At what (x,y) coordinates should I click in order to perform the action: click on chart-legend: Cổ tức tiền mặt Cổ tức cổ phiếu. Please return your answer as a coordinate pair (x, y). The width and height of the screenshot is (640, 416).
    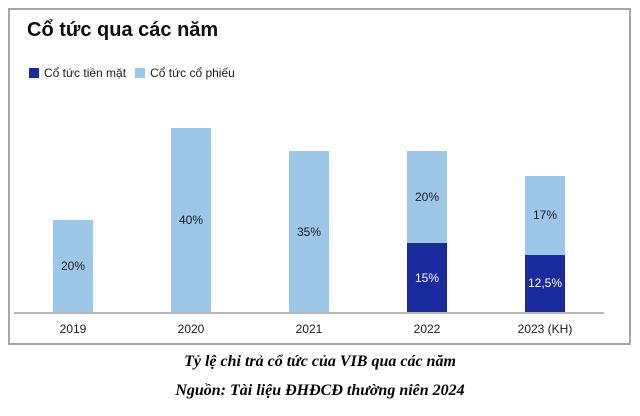
    Looking at the image, I should click on (132, 73).